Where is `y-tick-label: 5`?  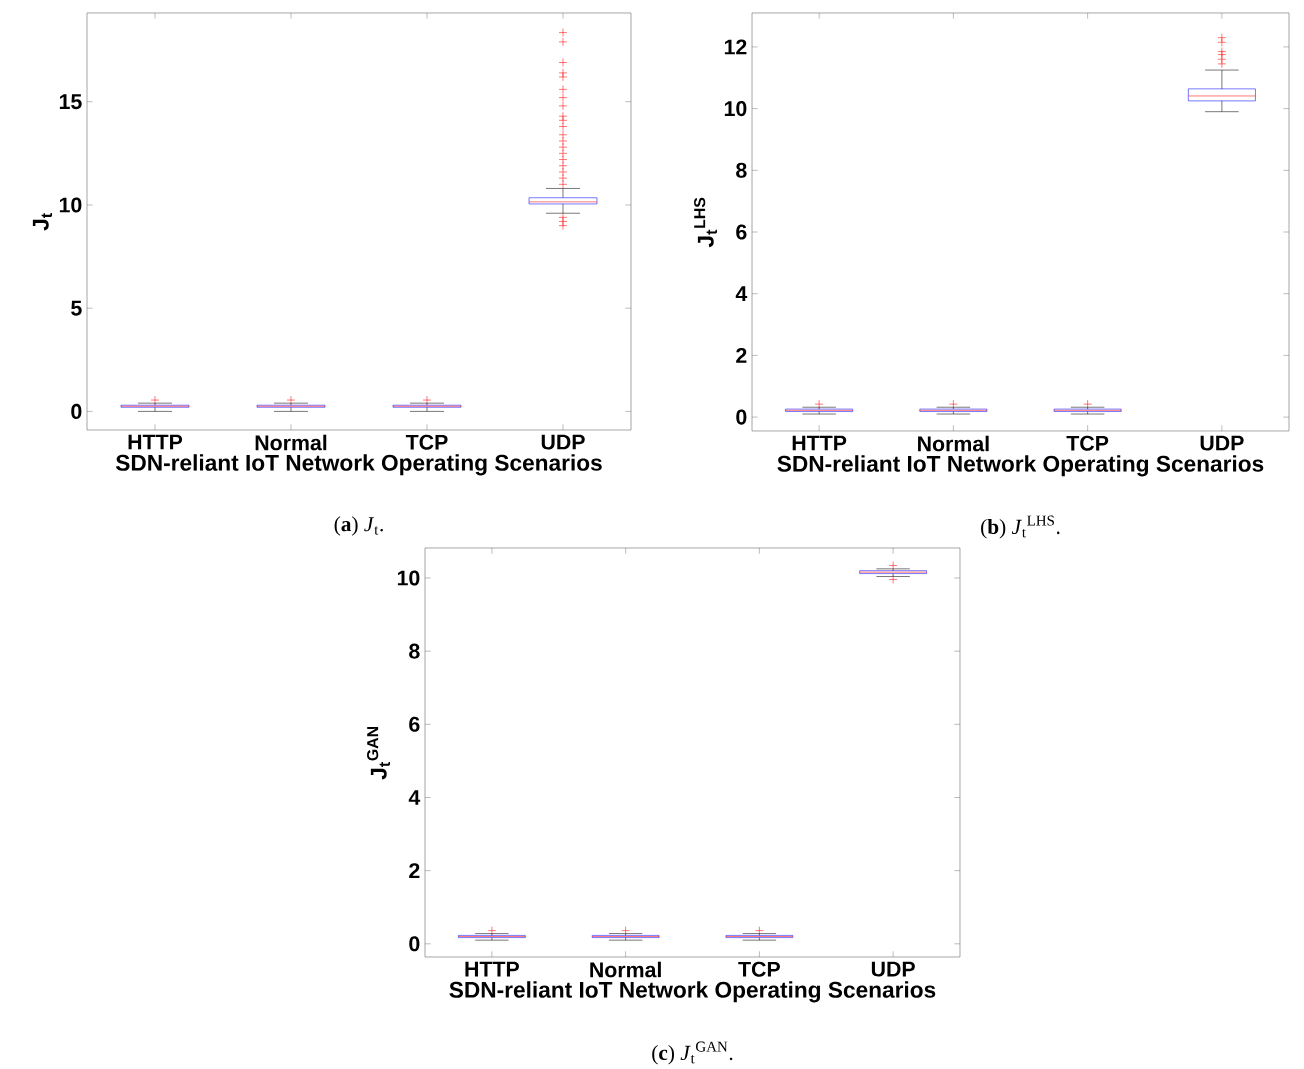
y-tick-label: 5 is located at coordinates (76, 308).